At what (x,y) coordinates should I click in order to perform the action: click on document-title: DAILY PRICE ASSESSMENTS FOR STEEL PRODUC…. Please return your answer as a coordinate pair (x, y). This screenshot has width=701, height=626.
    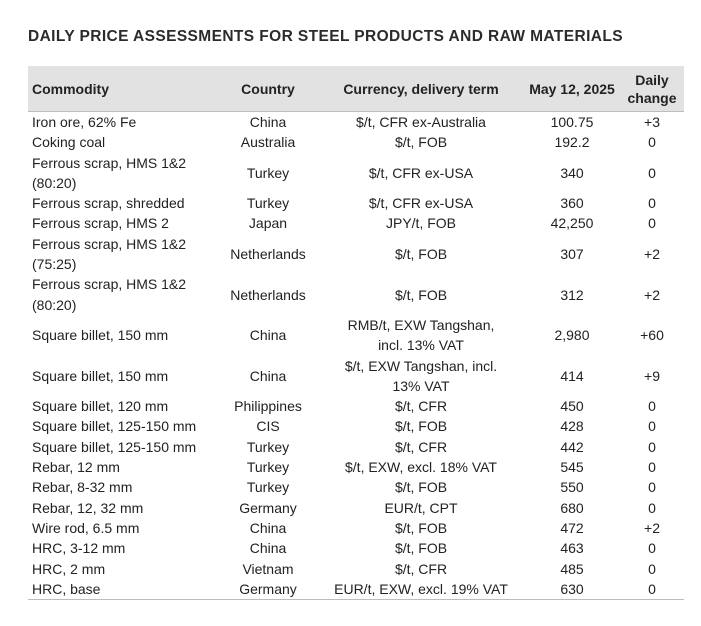
    Looking at the image, I should click on (325, 36).